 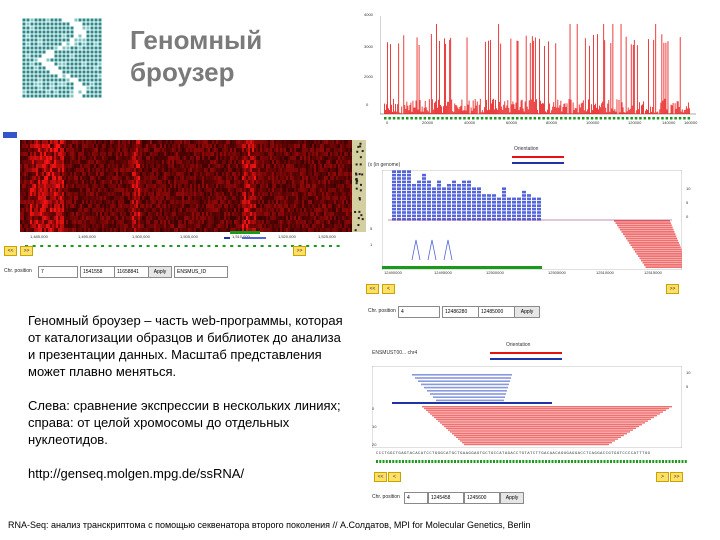 I want to click on start-position-input: 12486280, so click(x=461, y=312).